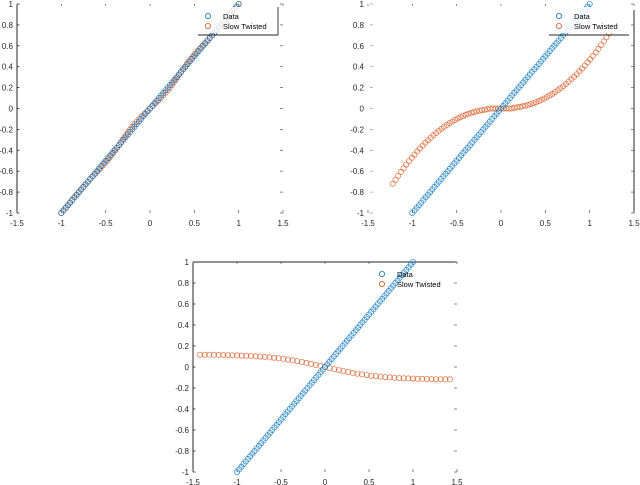  I want to click on y-tick-label: 0.8, so click(184, 283).